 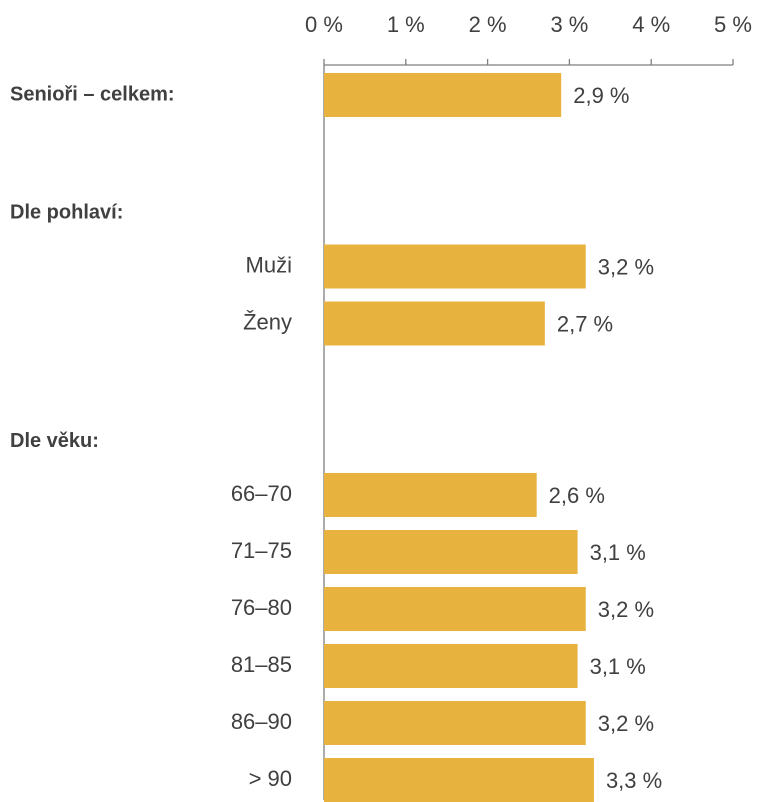 I want to click on category-label: 76–80, so click(x=261, y=607).